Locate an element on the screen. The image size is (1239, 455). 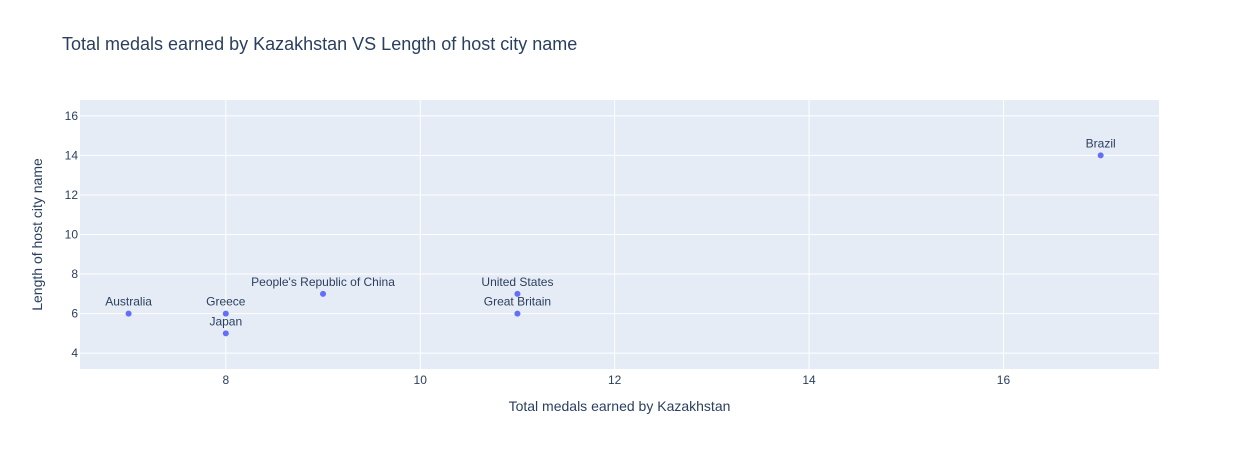
x-tick-label: 16 is located at coordinates (1004, 380).